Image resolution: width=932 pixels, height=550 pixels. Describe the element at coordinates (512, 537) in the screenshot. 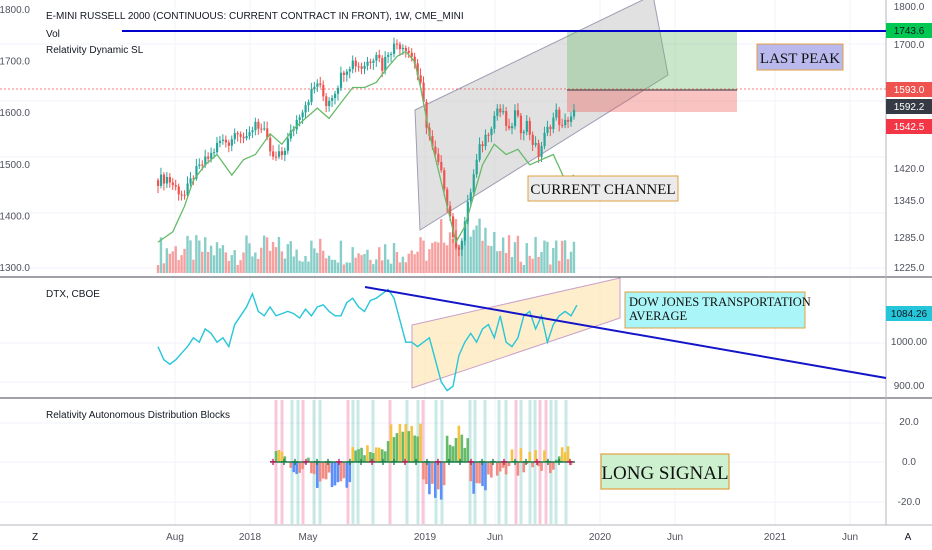

I see `time-axis: Aug 2018 May 2019 Jun 2020 Jun 2021 Jun` at that location.